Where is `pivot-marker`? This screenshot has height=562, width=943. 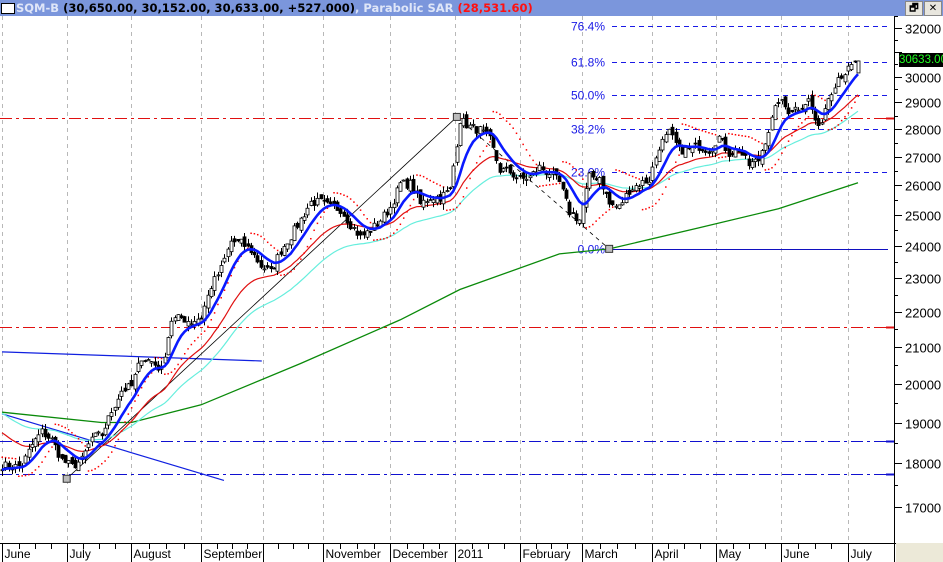
pivot-marker is located at coordinates (66, 478).